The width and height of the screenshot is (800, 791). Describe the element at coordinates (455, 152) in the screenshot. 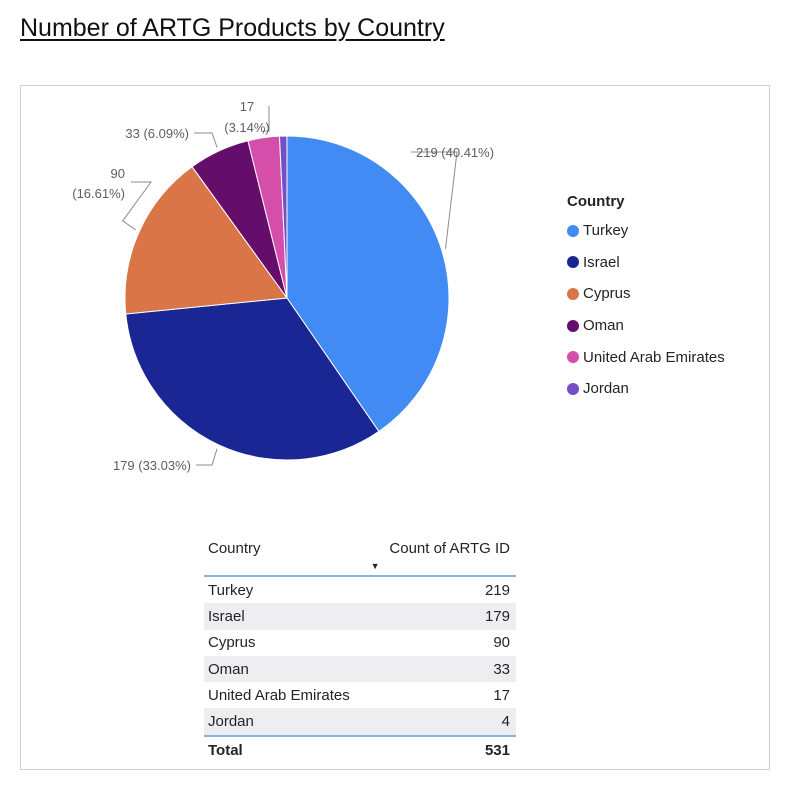

I see `data-label-turkey: 219 (40.41%)` at that location.